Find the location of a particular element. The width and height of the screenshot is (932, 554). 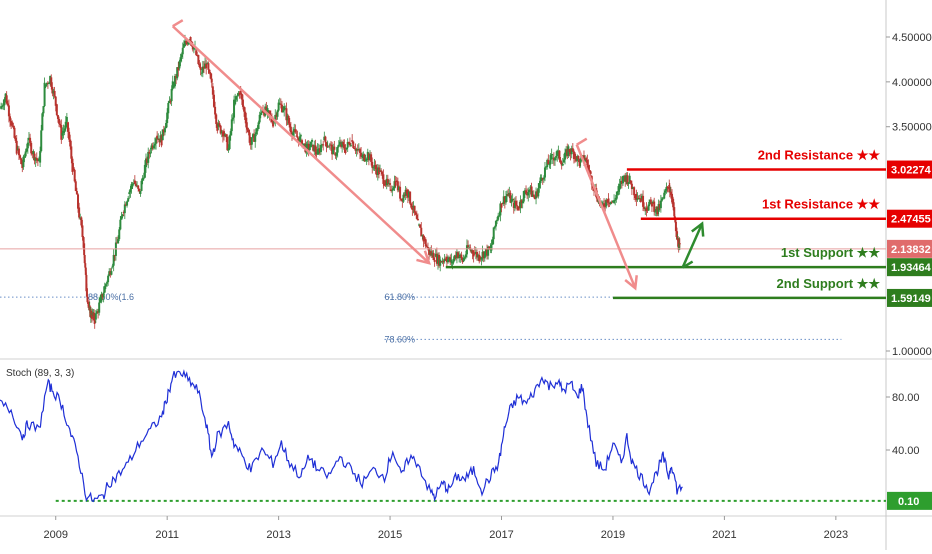

price-tag-label: 2.47455 is located at coordinates (911, 220).